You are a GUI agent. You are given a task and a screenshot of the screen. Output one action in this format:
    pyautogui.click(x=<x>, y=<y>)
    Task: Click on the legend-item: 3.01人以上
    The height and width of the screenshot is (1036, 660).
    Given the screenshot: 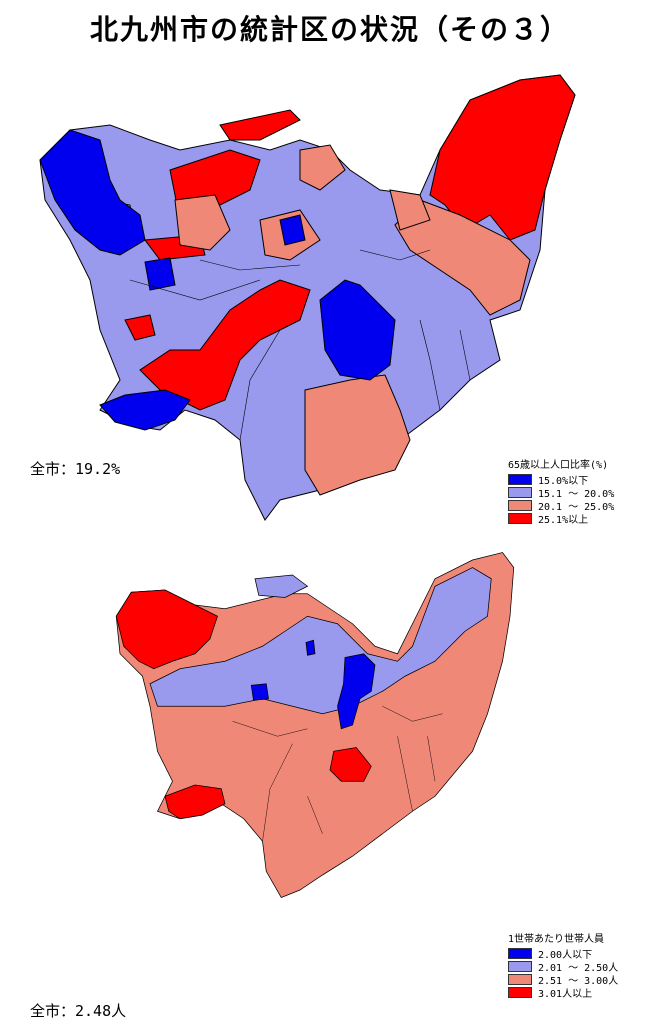 What is the action you would take?
    pyautogui.click(x=563, y=993)
    